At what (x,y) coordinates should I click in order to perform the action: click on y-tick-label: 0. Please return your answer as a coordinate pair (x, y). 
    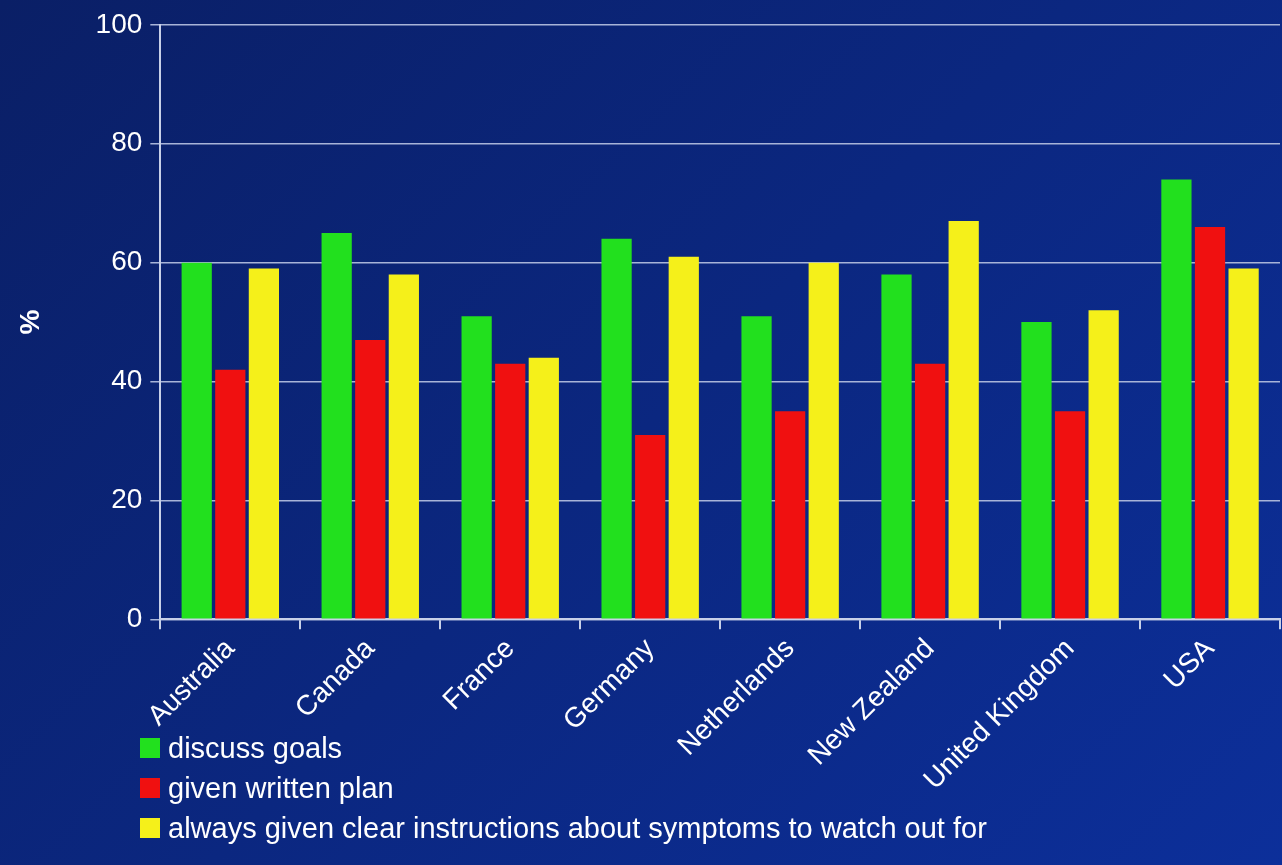
    Looking at the image, I should click on (134, 618).